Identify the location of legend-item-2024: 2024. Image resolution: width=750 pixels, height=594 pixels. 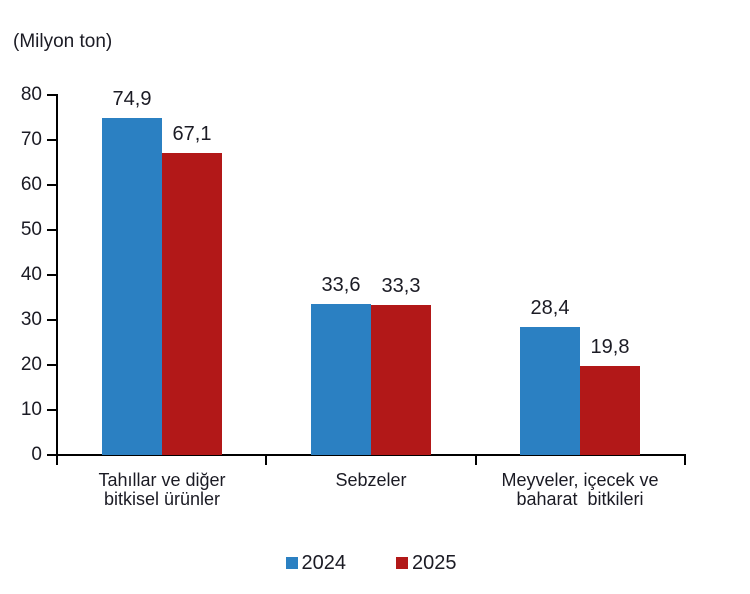
(316, 563).